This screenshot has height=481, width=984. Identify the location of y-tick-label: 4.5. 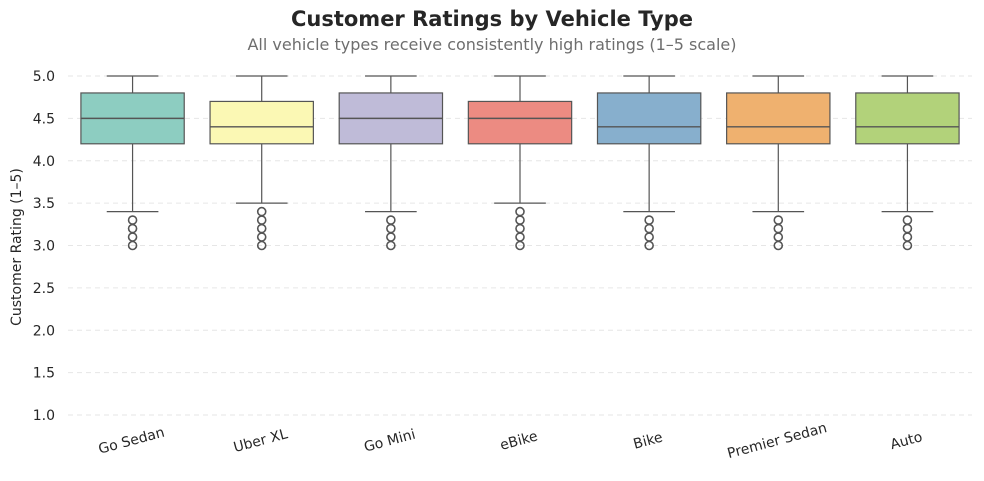
(44, 119).